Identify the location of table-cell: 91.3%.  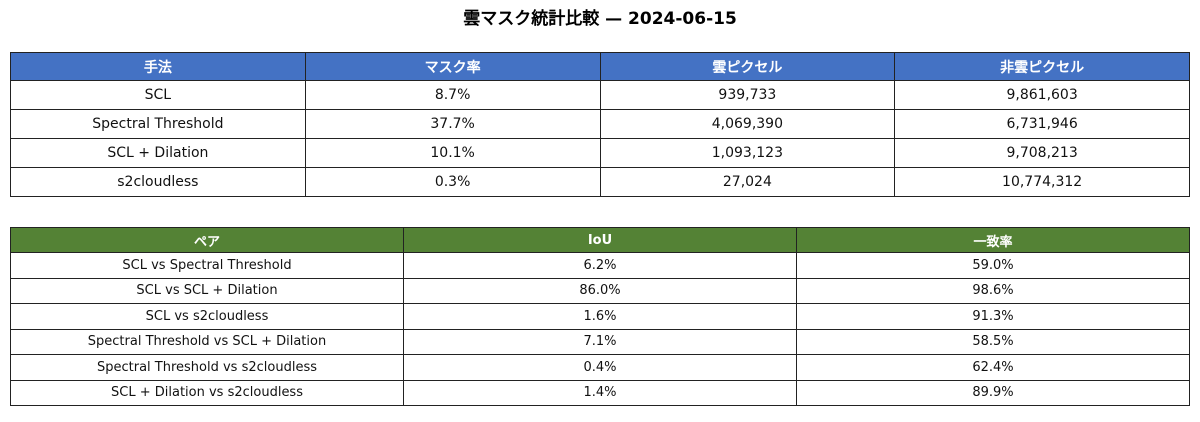
(993, 316).